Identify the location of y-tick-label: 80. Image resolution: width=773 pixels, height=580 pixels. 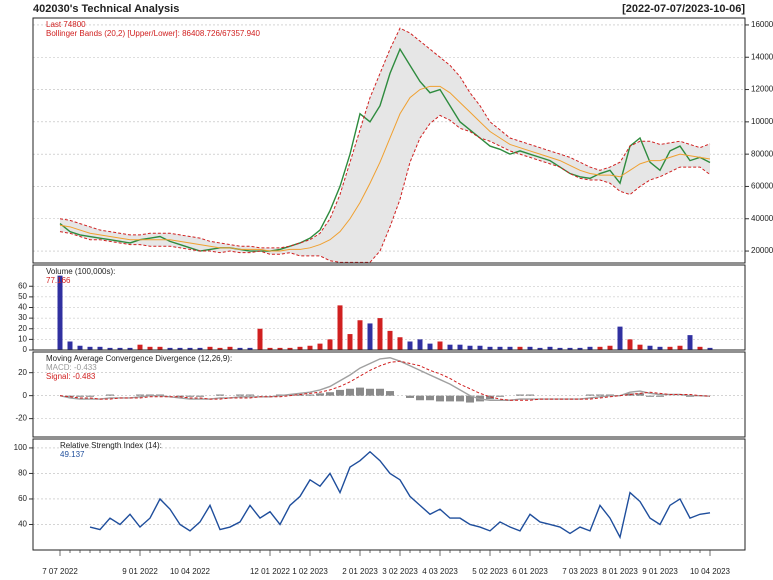
(22, 473).